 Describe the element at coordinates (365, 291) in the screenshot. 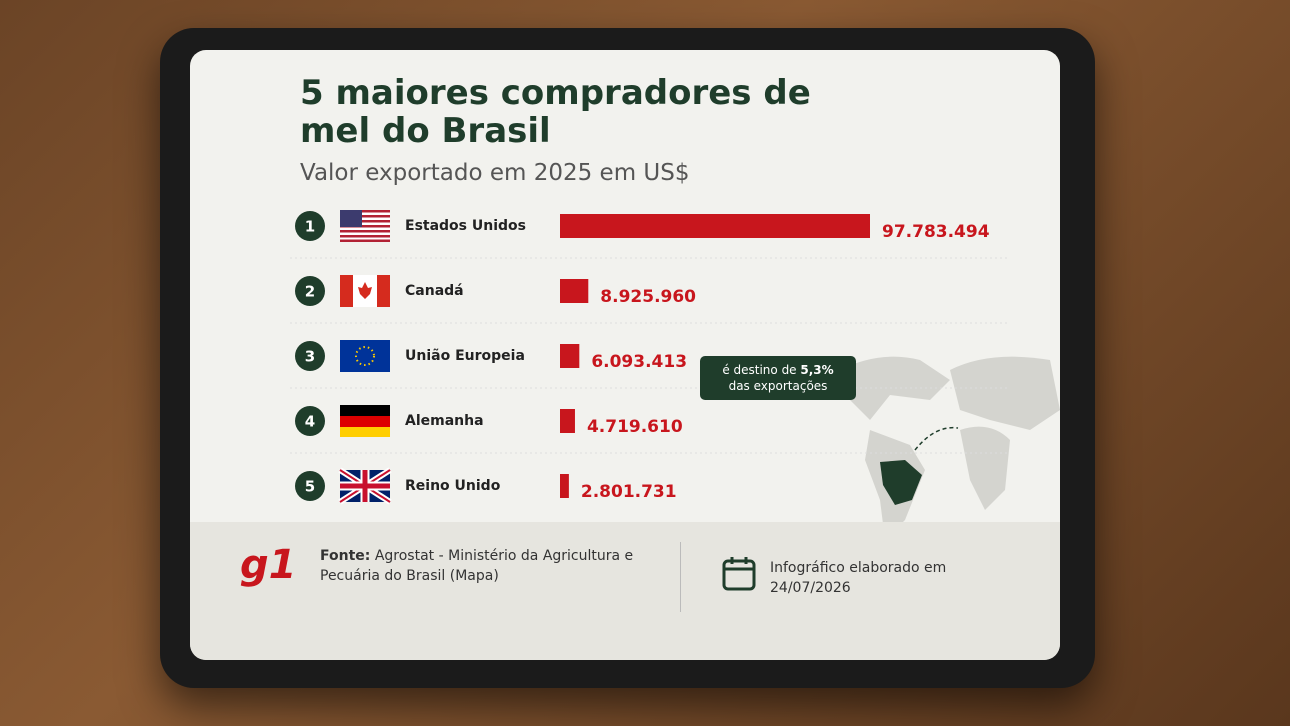

I see `flag-ca` at that location.